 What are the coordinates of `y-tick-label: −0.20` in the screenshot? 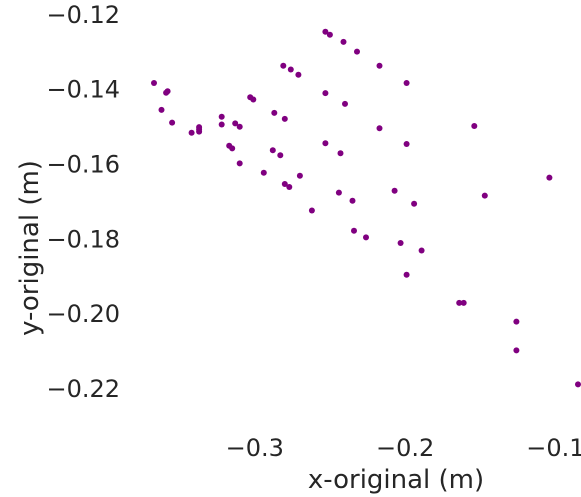 It's located at (83, 314).